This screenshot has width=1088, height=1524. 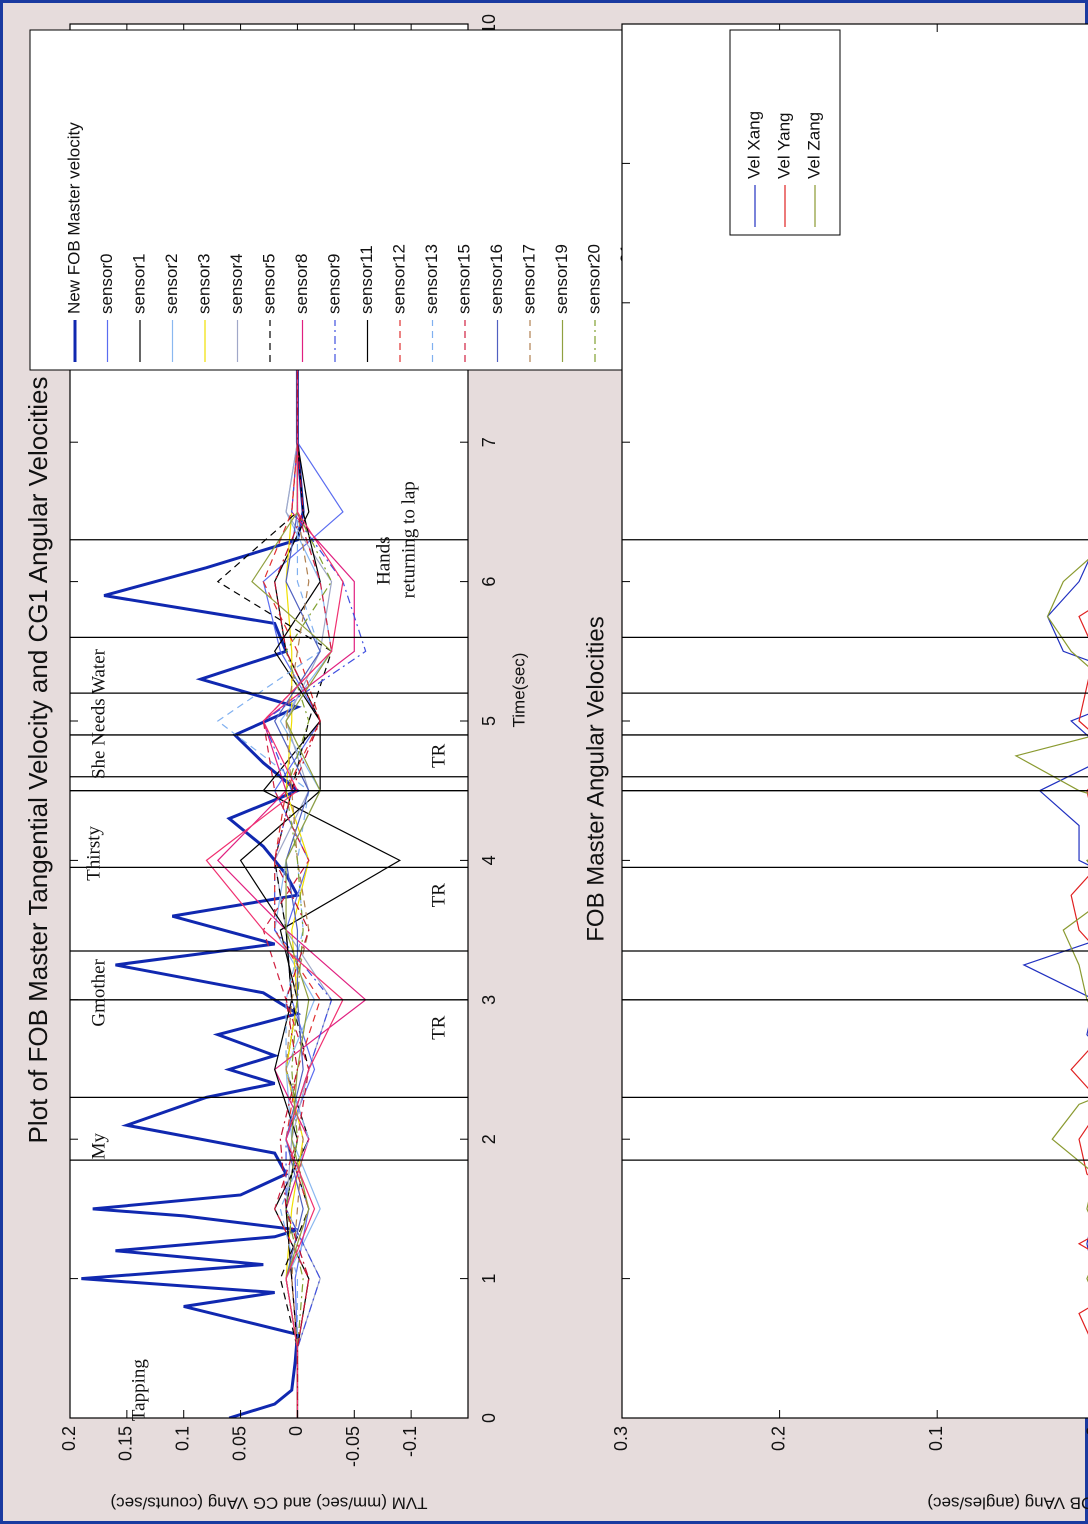 I want to click on legend-label: sensor2, so click(x=171, y=284).